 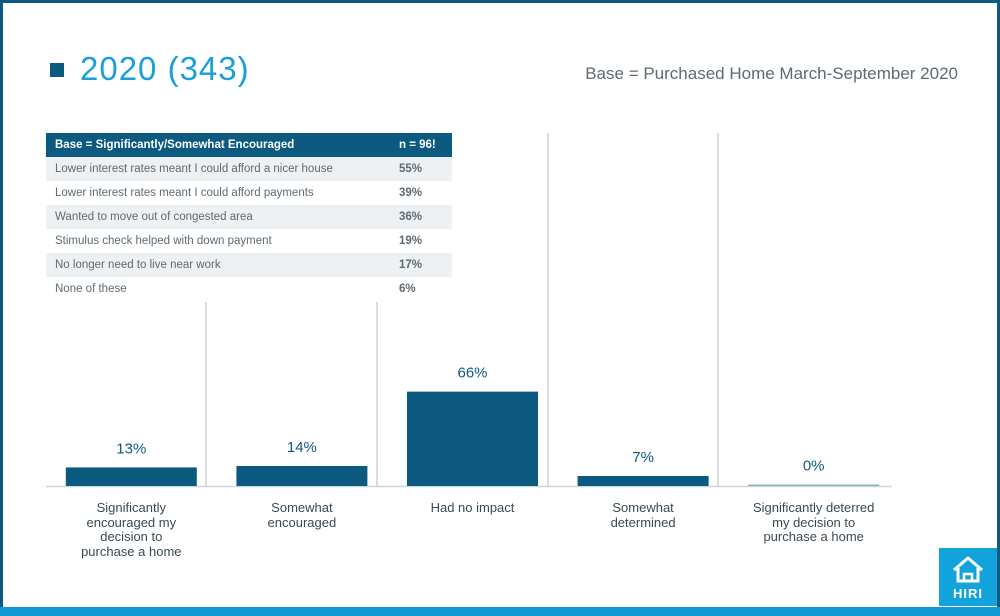 What do you see at coordinates (643, 457) in the screenshot?
I see `bar-value-label-4: 7%` at bounding box center [643, 457].